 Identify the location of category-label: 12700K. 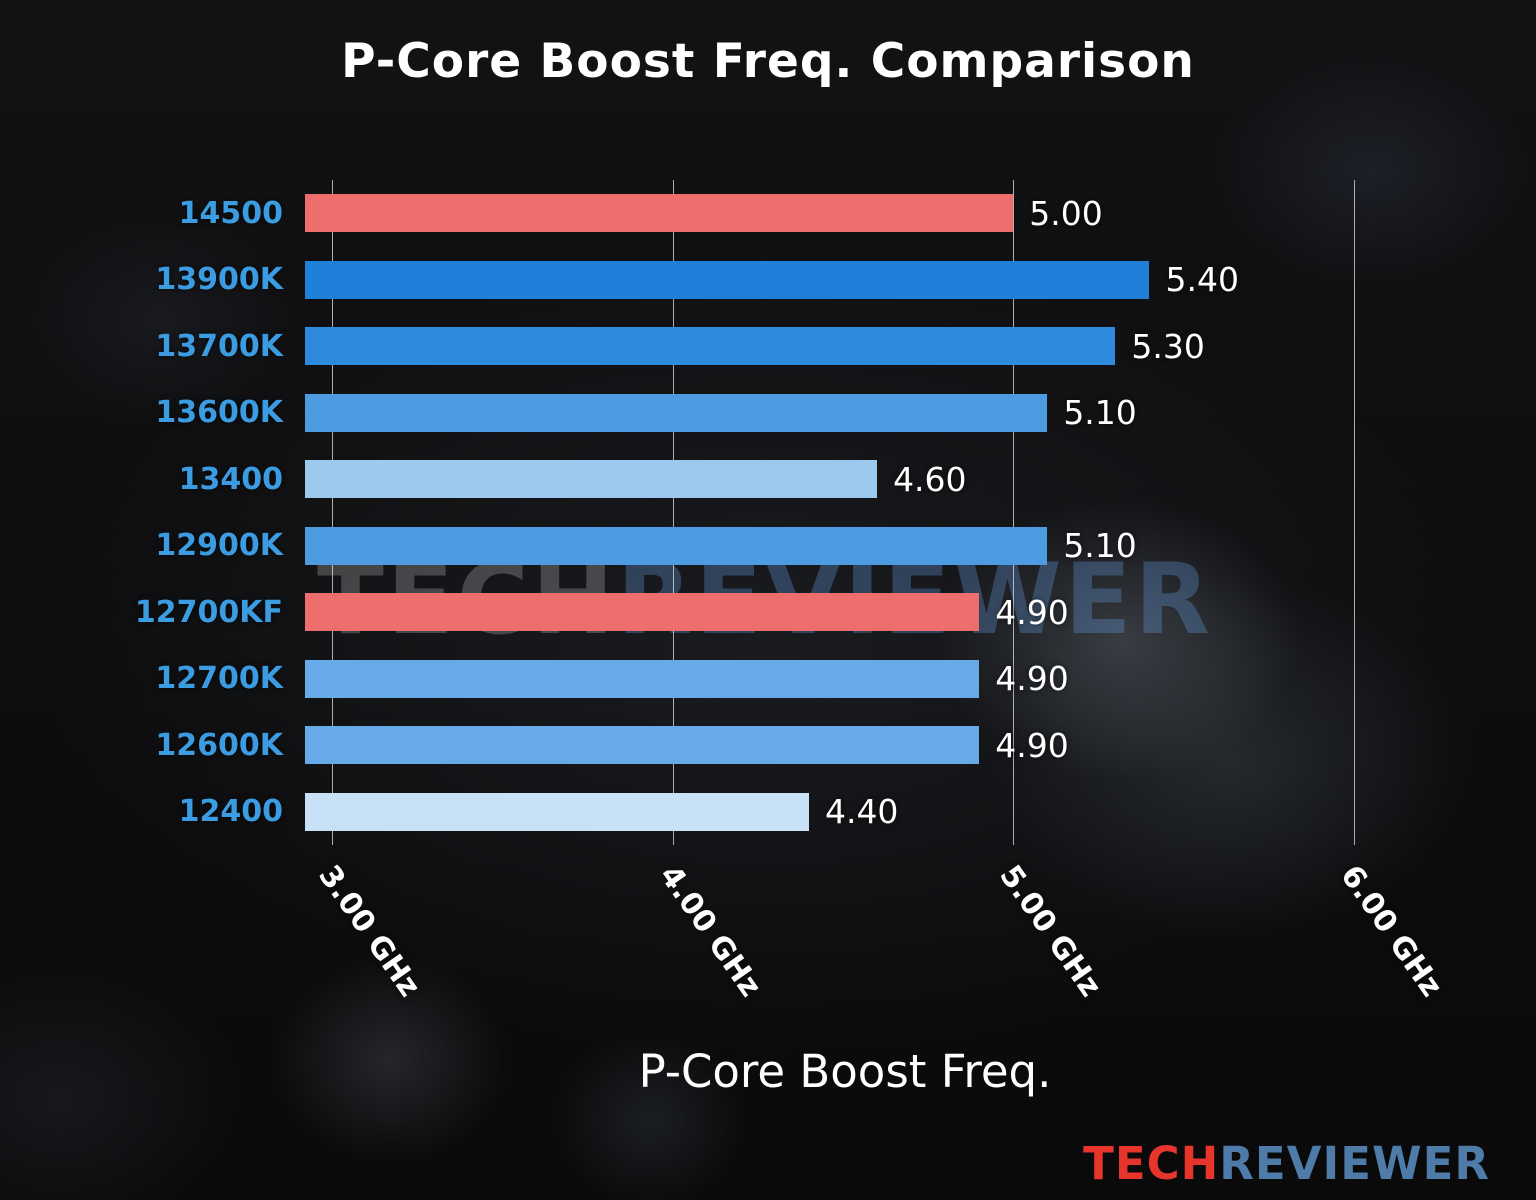
(219, 679).